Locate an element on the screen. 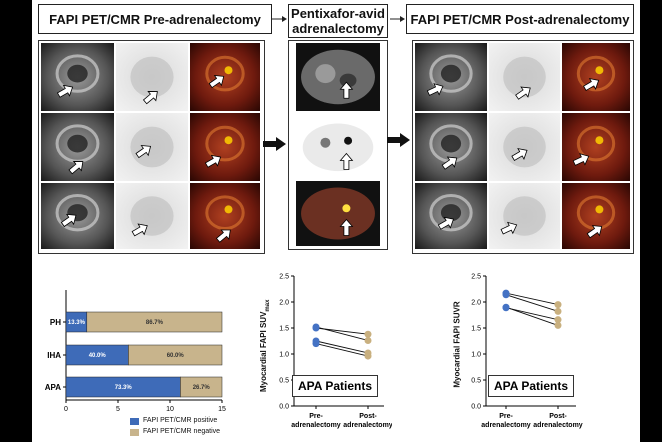 The image size is (662, 442). bar-value-label: 86.7% is located at coordinates (155, 323).